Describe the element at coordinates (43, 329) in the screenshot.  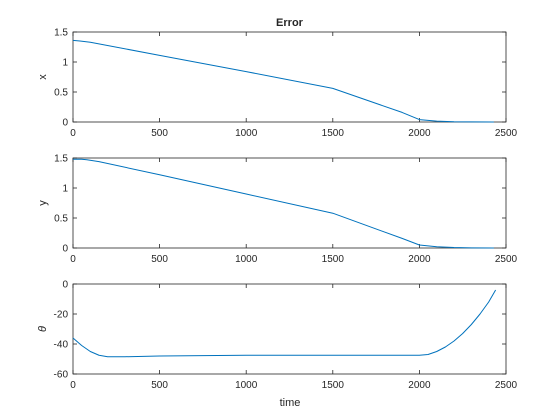
I see `y-axis-label: θ` at that location.